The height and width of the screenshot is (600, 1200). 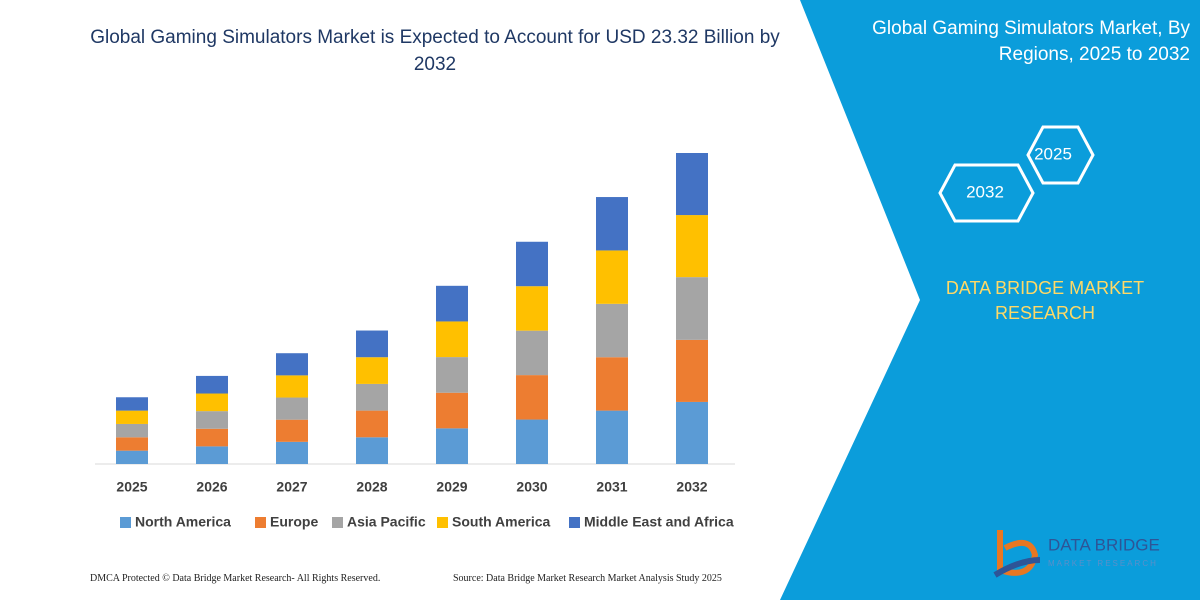 What do you see at coordinates (611, 487) in the screenshot?
I see `x-tick-label: 2031` at bounding box center [611, 487].